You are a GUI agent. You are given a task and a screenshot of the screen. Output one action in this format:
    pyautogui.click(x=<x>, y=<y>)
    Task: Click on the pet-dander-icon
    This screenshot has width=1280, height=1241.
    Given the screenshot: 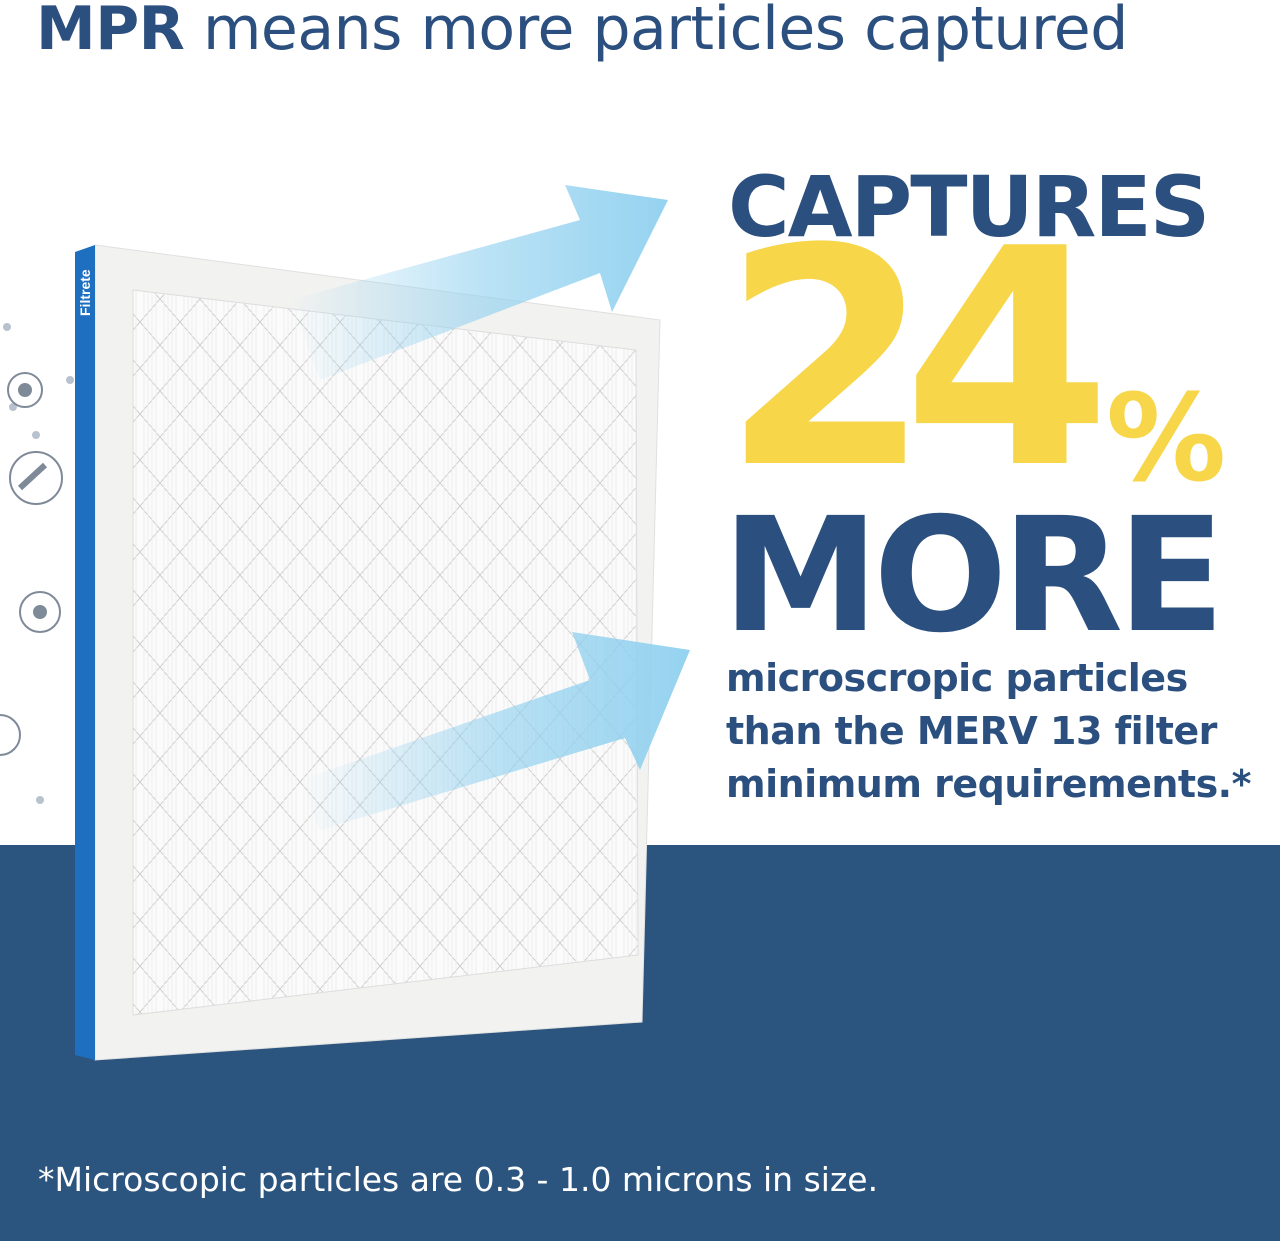 What is the action you would take?
    pyautogui.click(x=10, y=735)
    